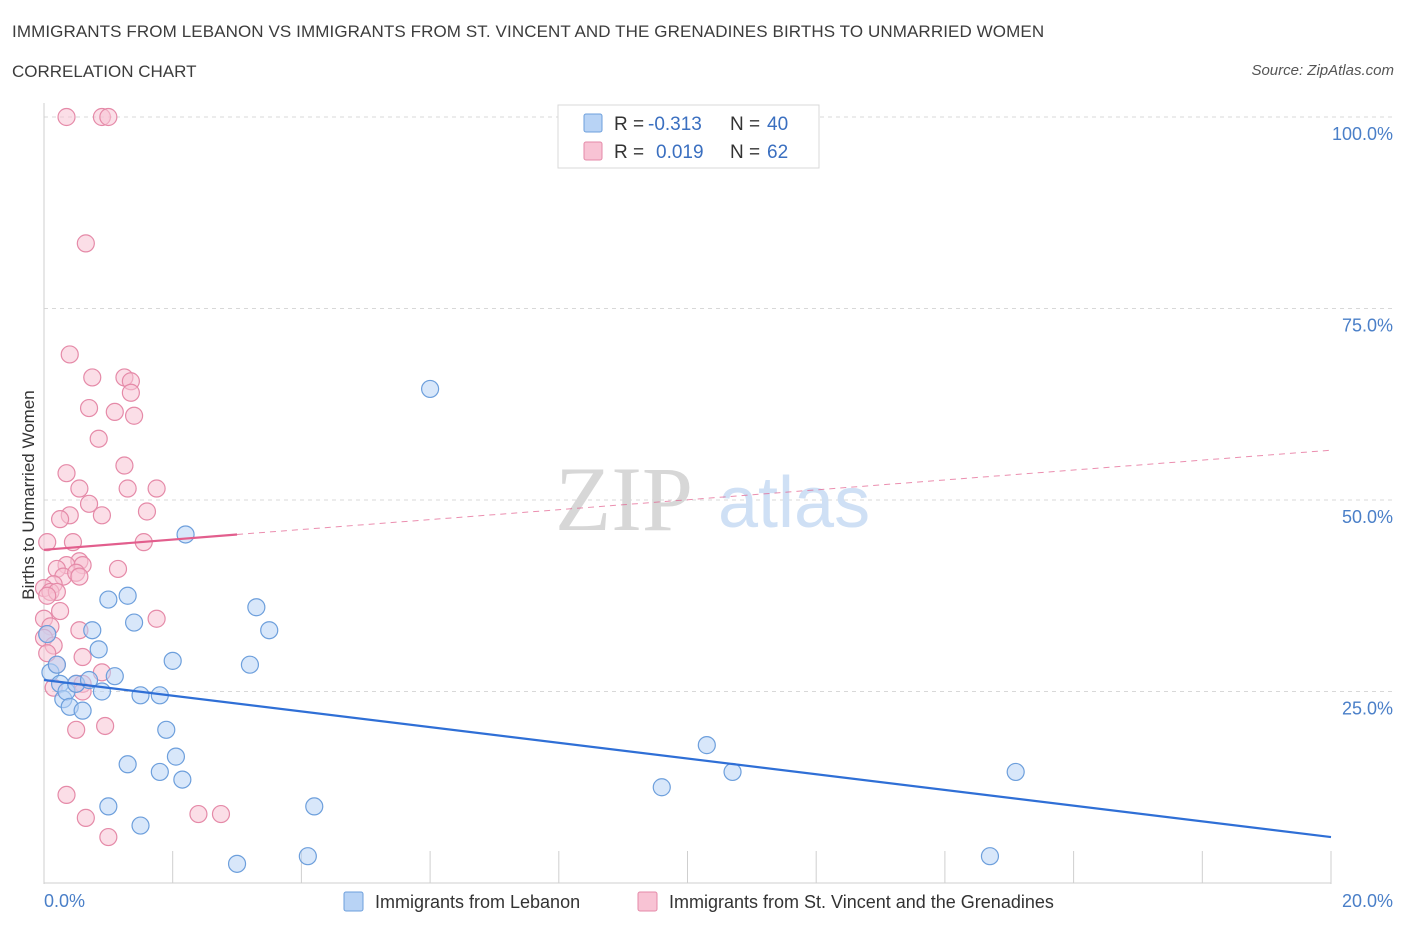 The image size is (1406, 930). Describe the element at coordinates (777, 124) in the screenshot. I see `legend-n-value-lebanon: 40` at that location.